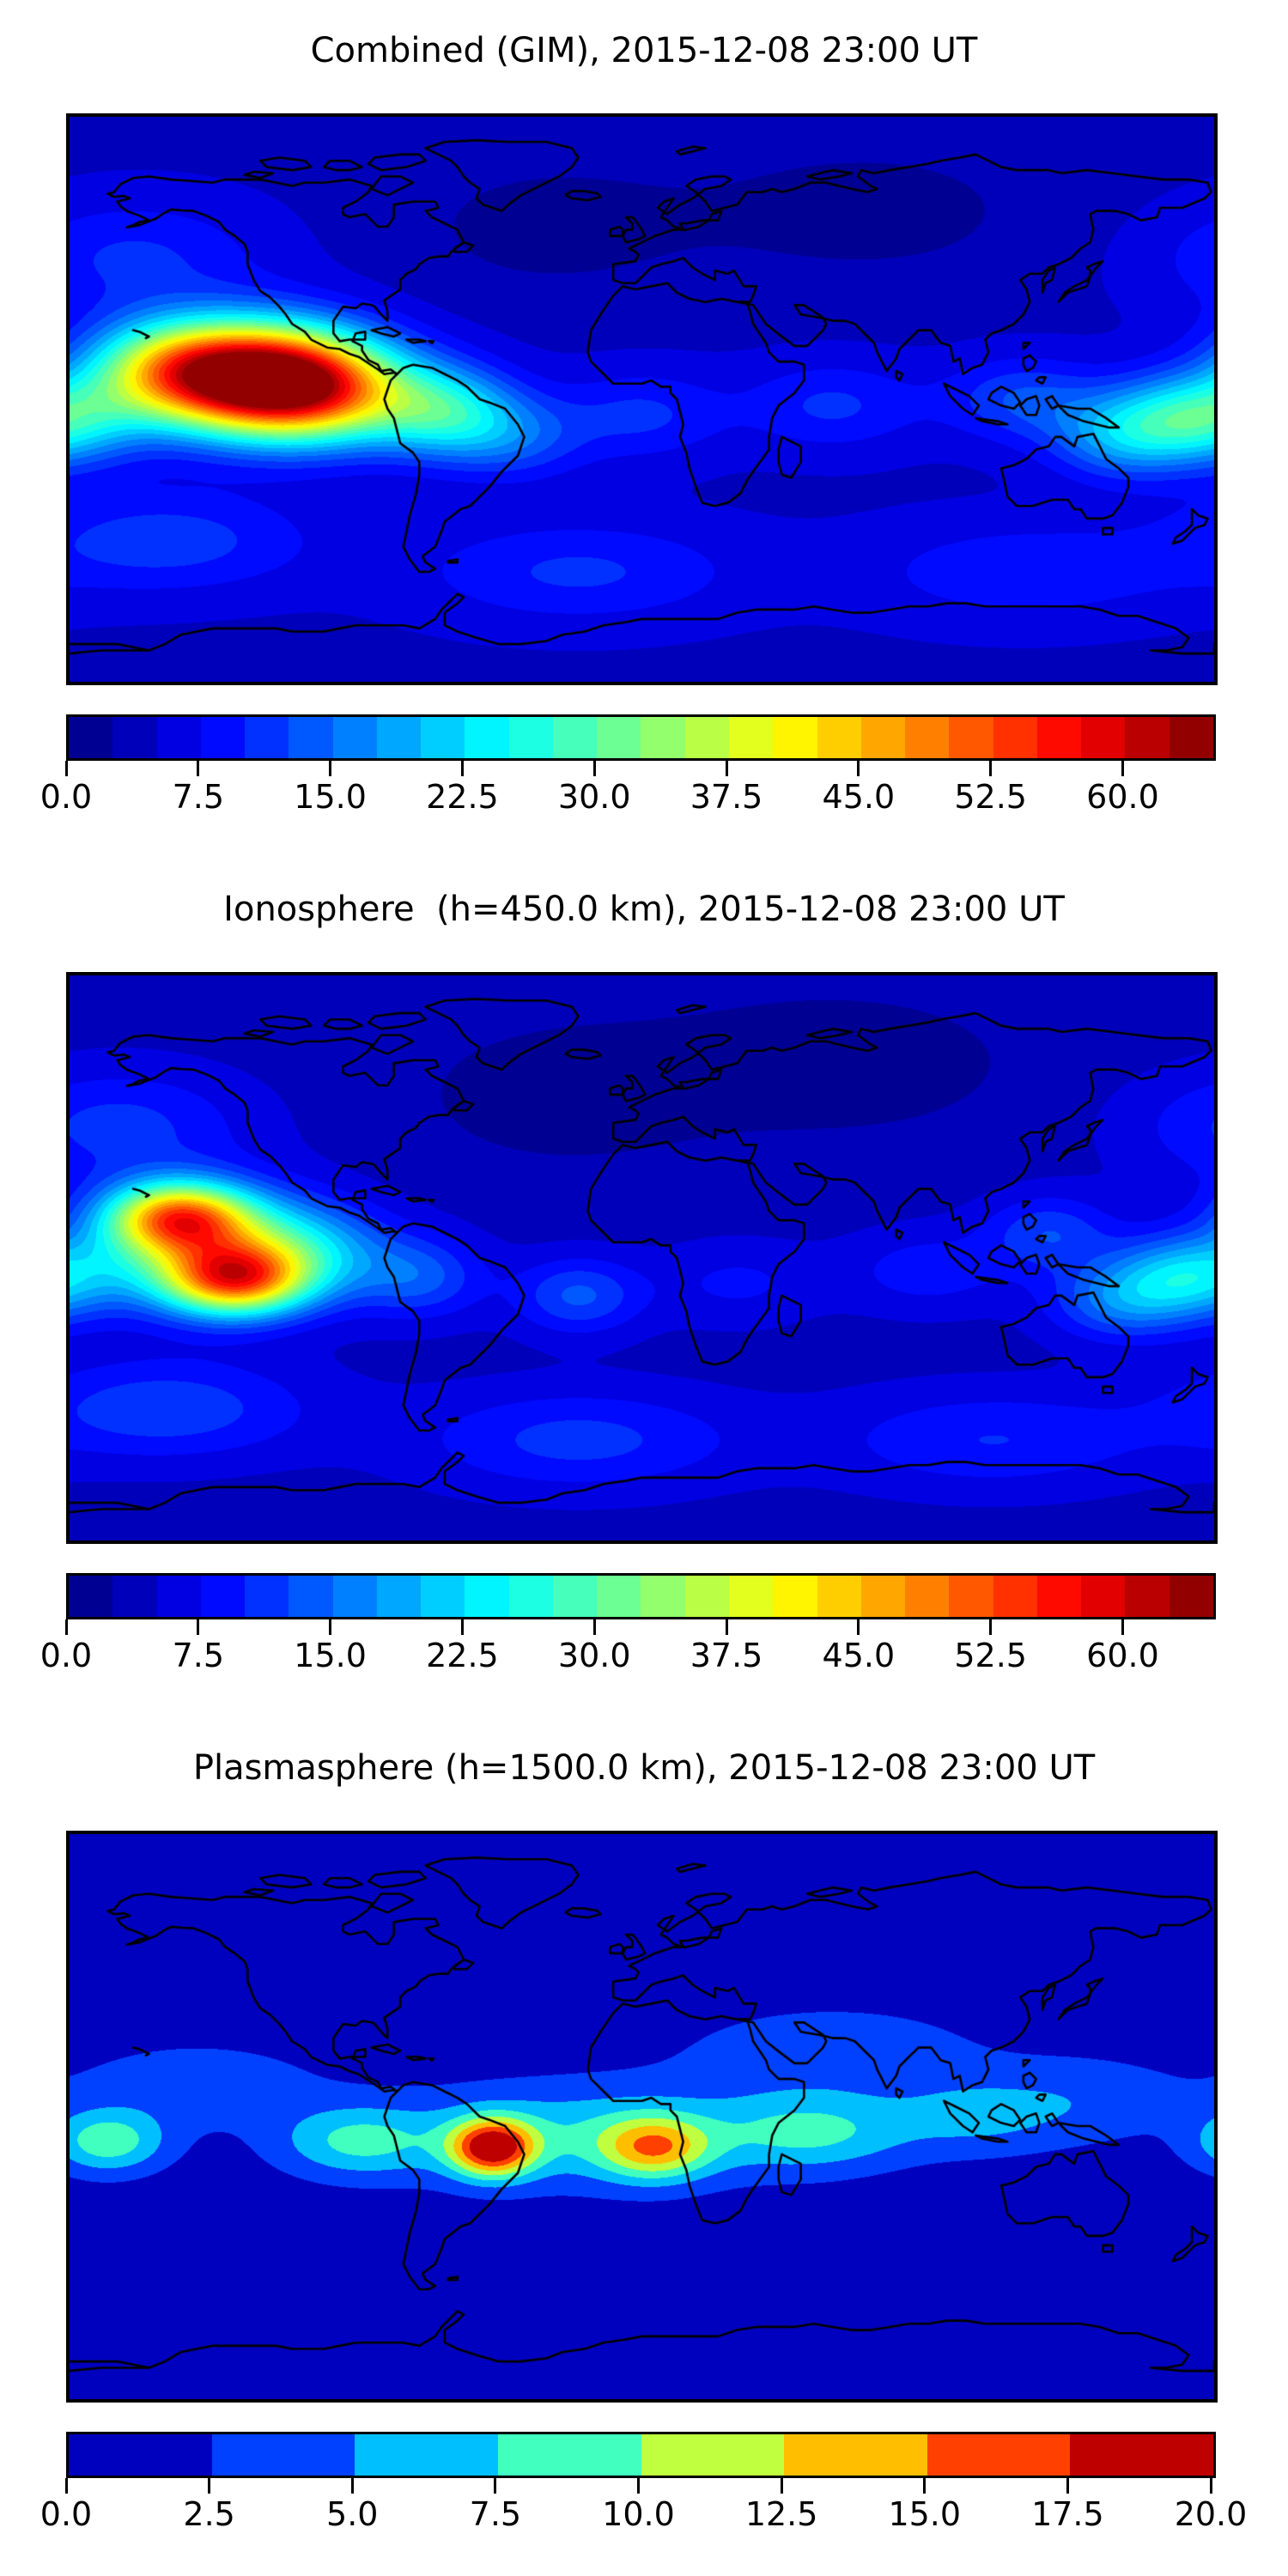  Describe the element at coordinates (641, 737) in the screenshot. I see `colorbar-gradient-combined-gim` at that location.